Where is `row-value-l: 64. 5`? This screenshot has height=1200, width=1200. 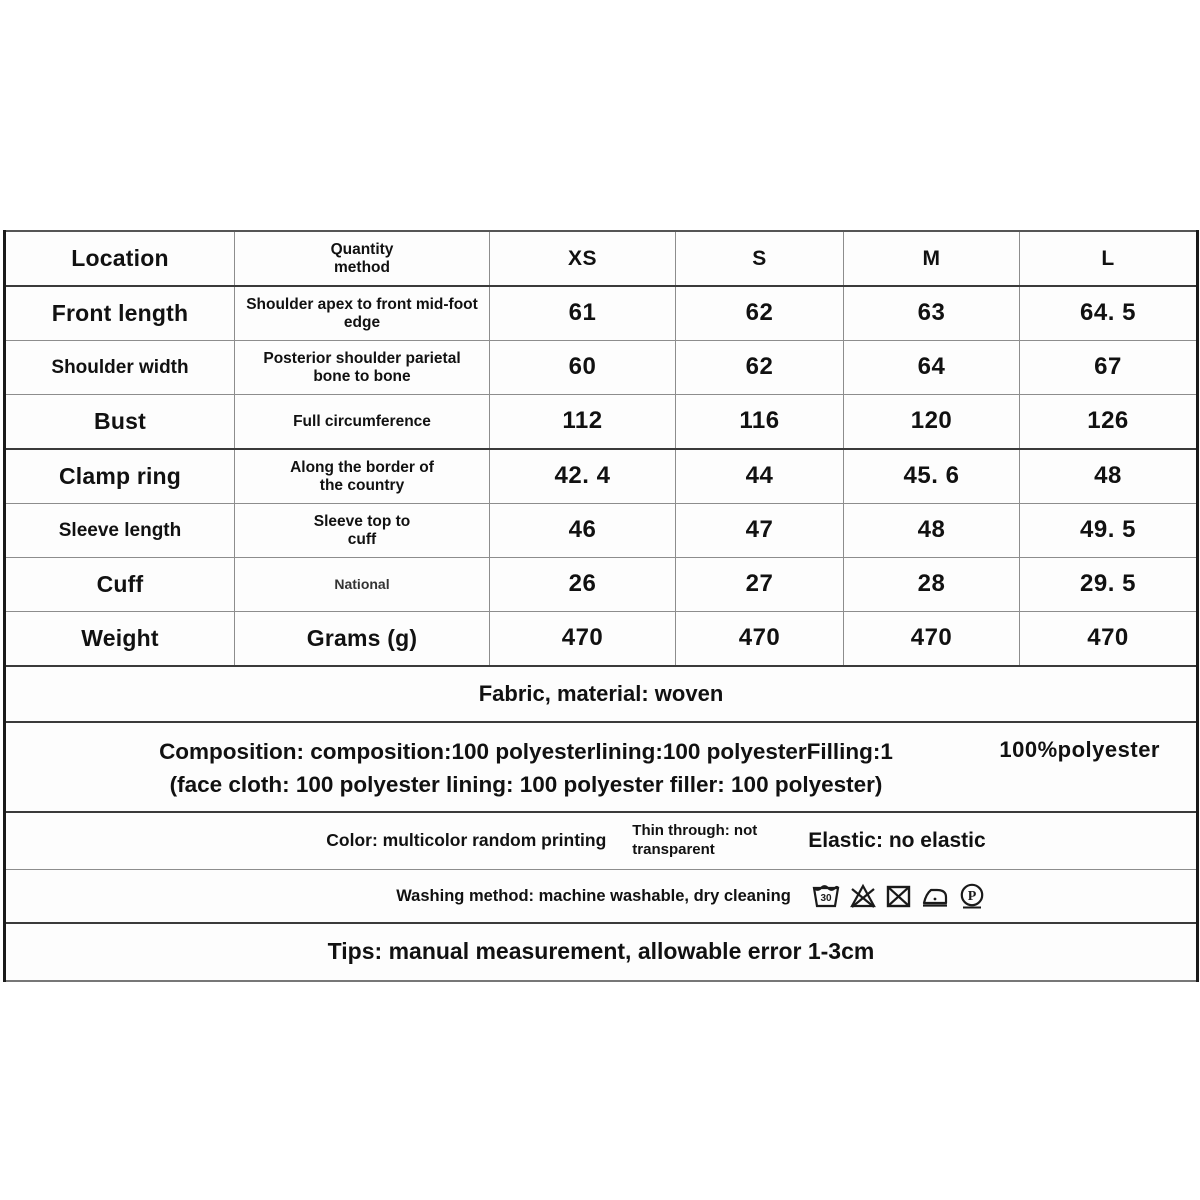
row-value-l: 64. 5 is located at coordinates (1108, 313).